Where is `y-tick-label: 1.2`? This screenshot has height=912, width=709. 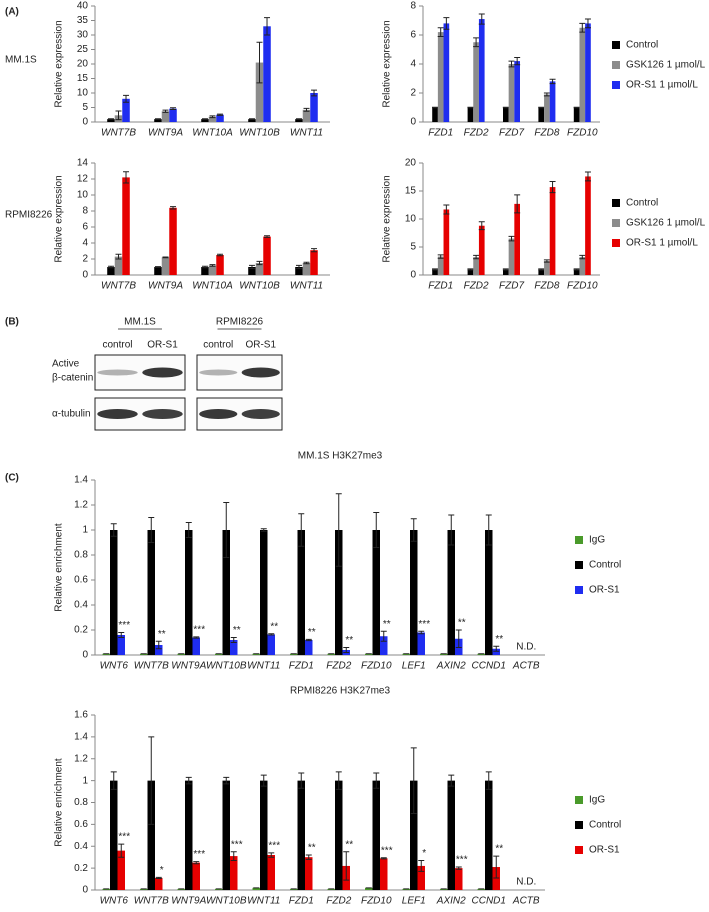 y-tick-label: 1.2 is located at coordinates (81, 758).